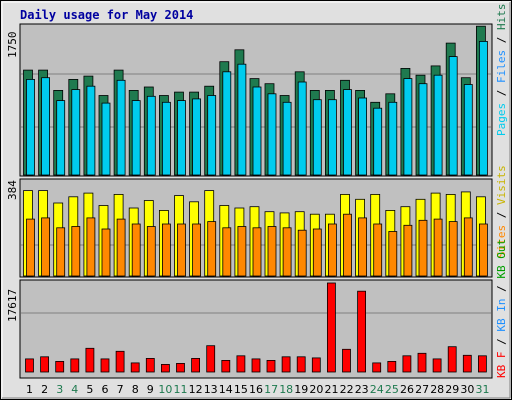  Describe the element at coordinates (165, 389) in the screenshot. I see `day-label: 10` at that location.